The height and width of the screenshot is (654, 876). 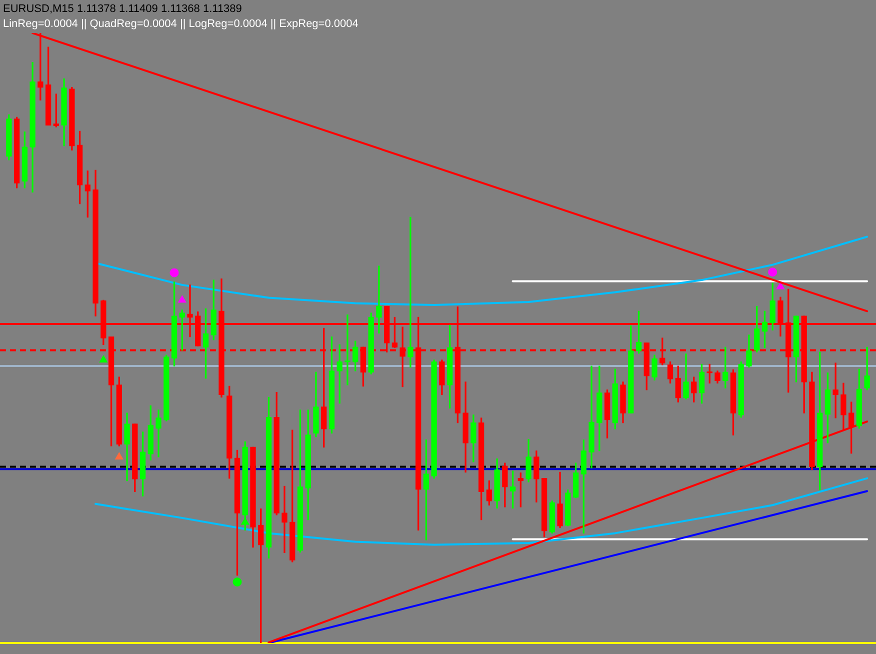 I want to click on chart-subtitle: LinReg=0.0004 || QuadReg=0.0004 || LogReg=0.0004 || ExpReg=0.0004, so click(x=180, y=24).